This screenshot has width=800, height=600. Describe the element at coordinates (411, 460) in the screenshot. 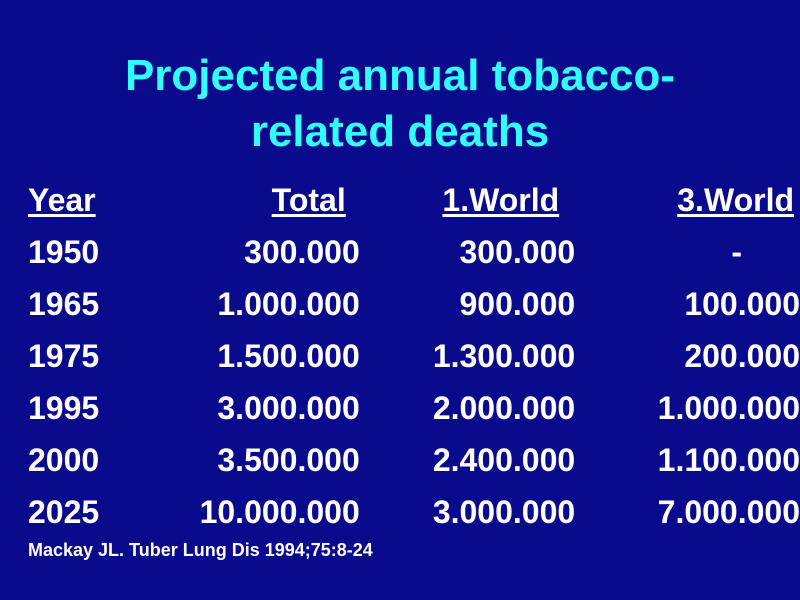

I see `table-row: 2000 3.500.000 2.400.000 1.100.000` at that location.